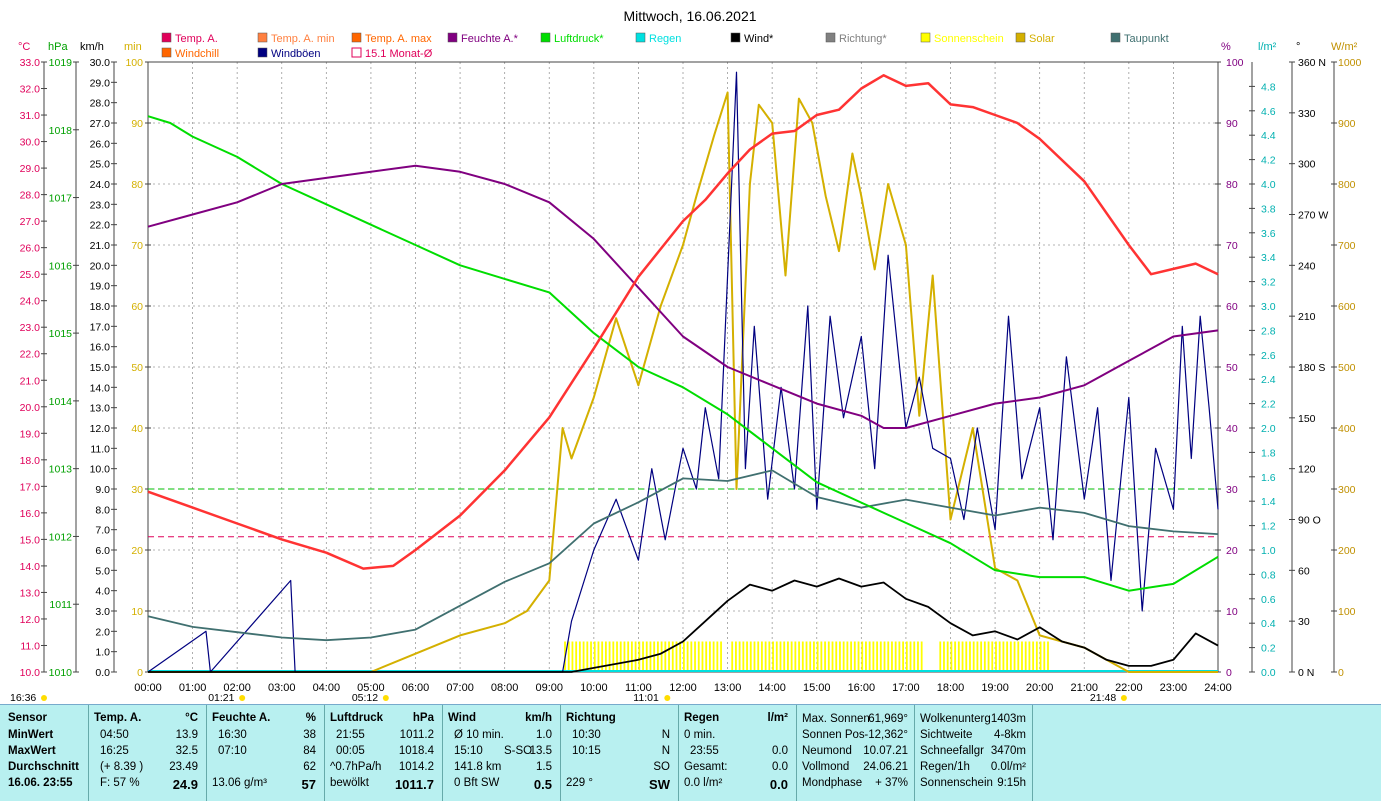 The width and height of the screenshot is (1381, 801). Describe the element at coordinates (955, 719) in the screenshot. I see `misc-r1-label: Wolkenunterg` at that location.